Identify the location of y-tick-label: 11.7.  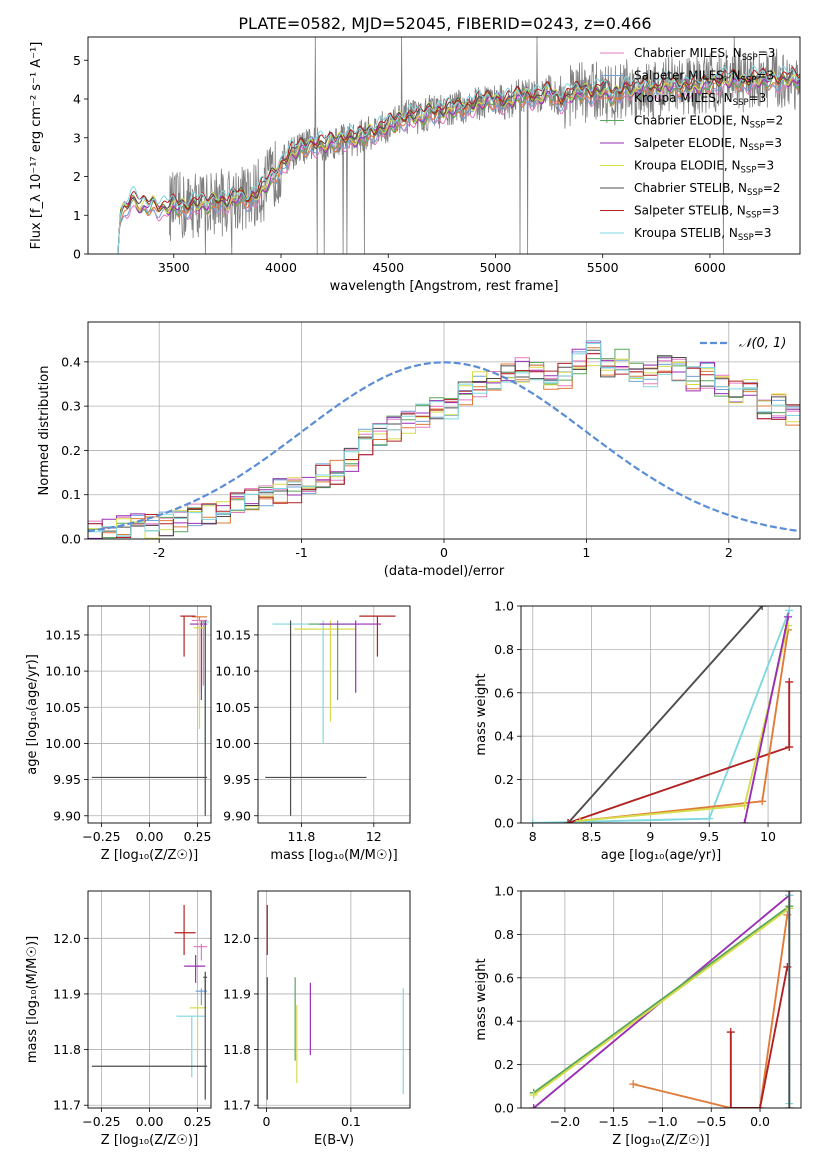
(67, 1105).